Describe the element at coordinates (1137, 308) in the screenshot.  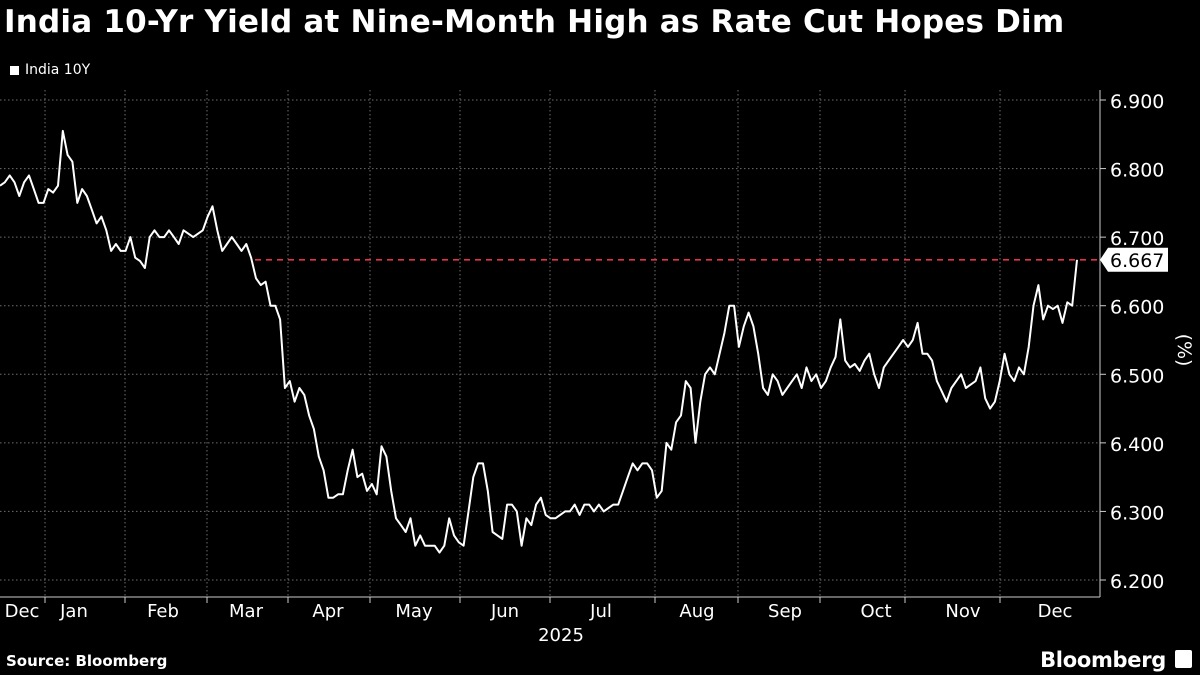
I see `y-tick-label: 6.600` at that location.